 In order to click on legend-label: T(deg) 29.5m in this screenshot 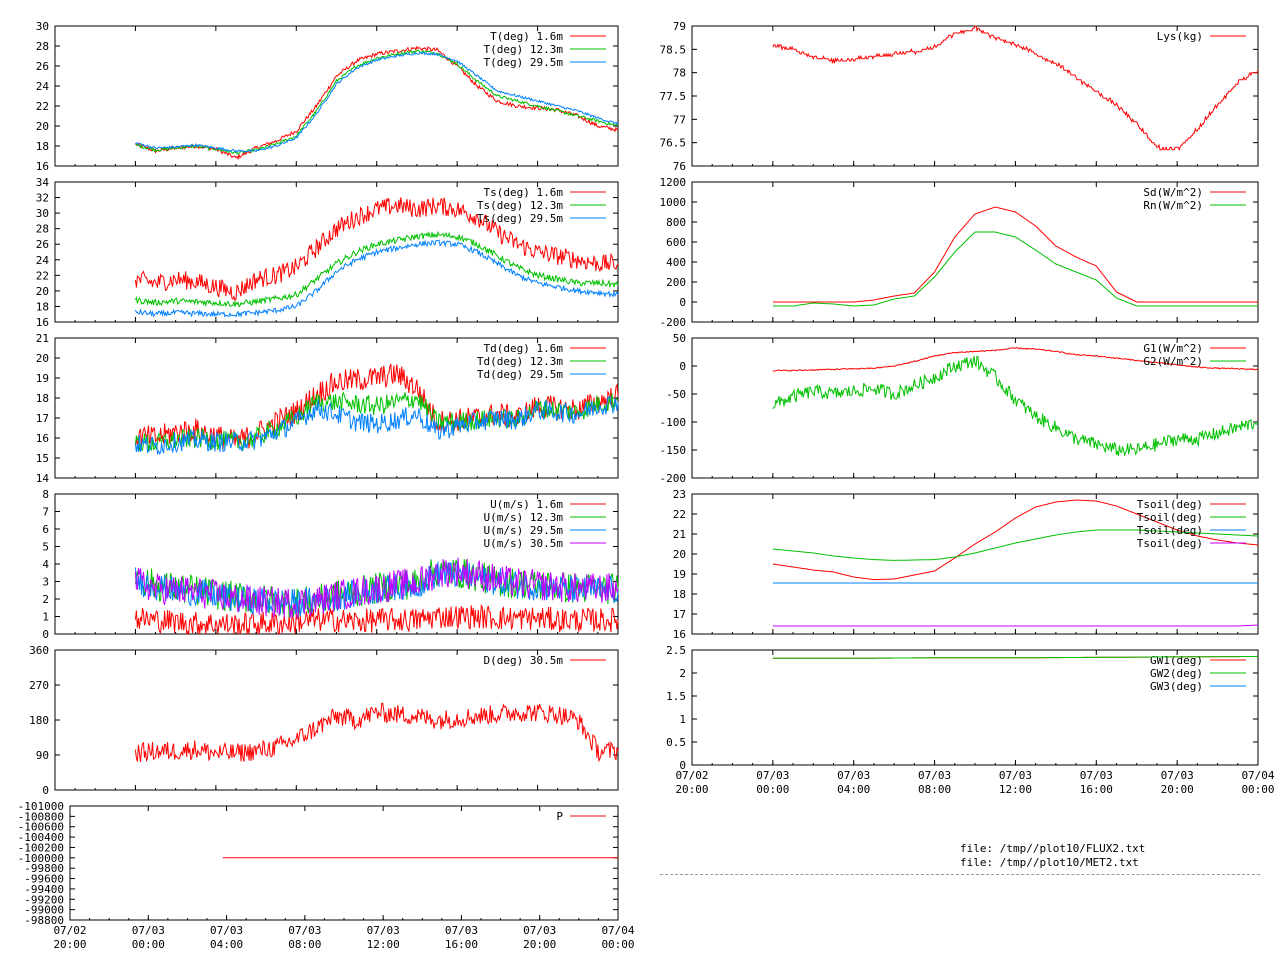, I will do `click(524, 62)`.